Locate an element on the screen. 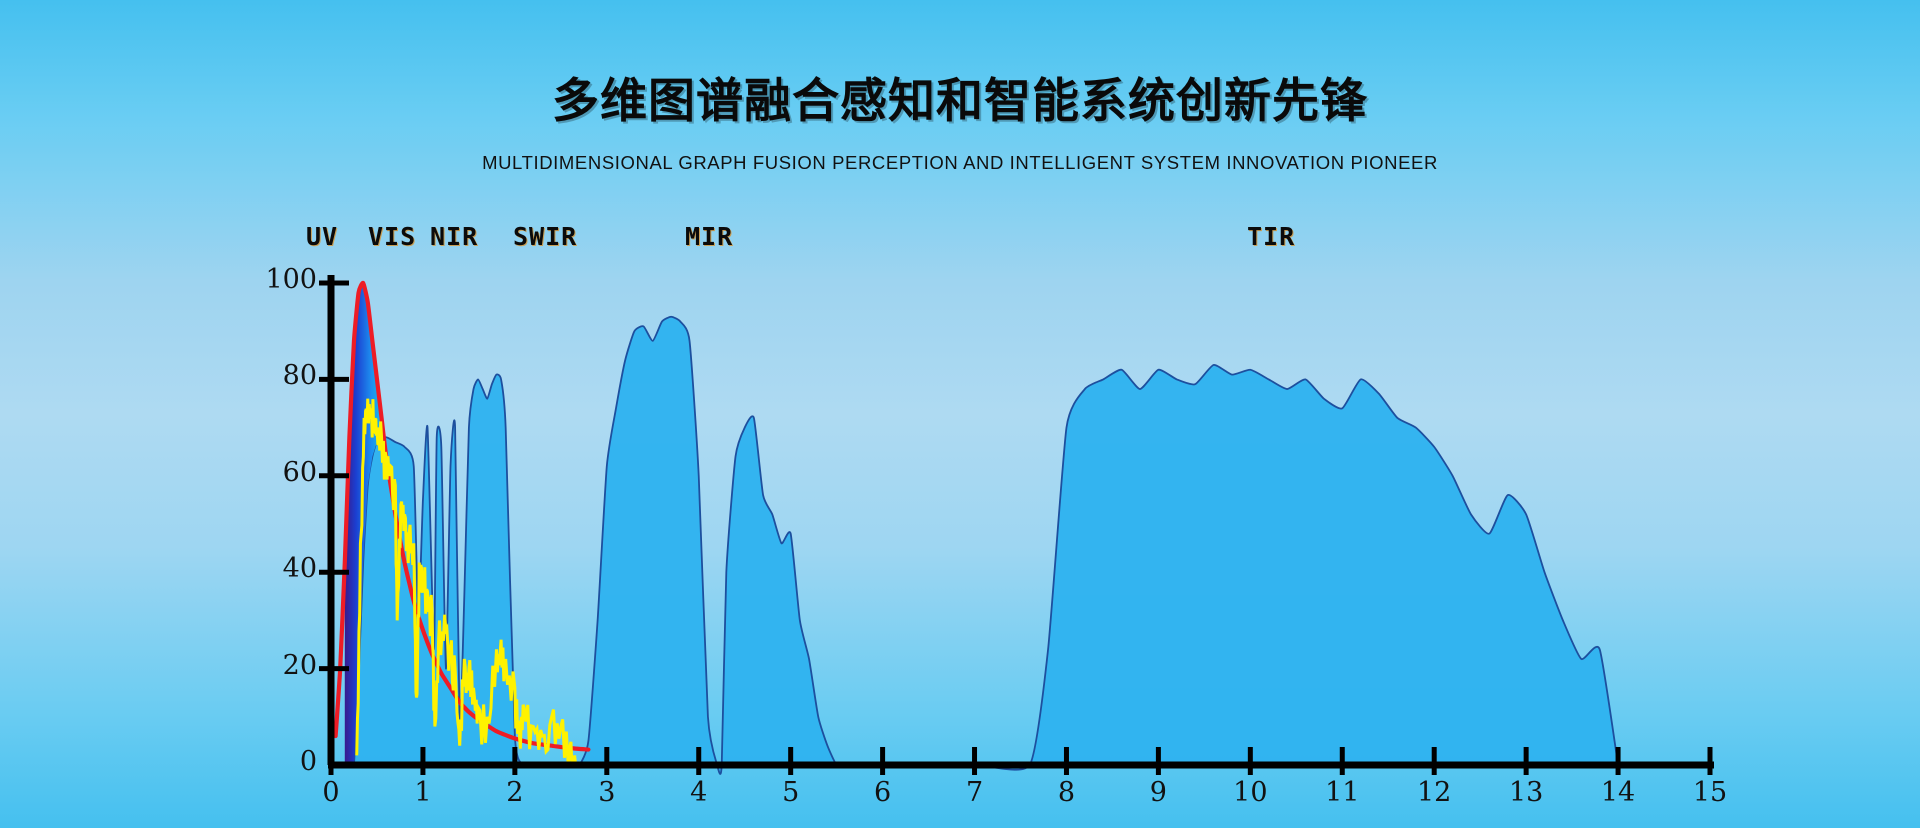  x-tick-10: 10 is located at coordinates (1250, 792).